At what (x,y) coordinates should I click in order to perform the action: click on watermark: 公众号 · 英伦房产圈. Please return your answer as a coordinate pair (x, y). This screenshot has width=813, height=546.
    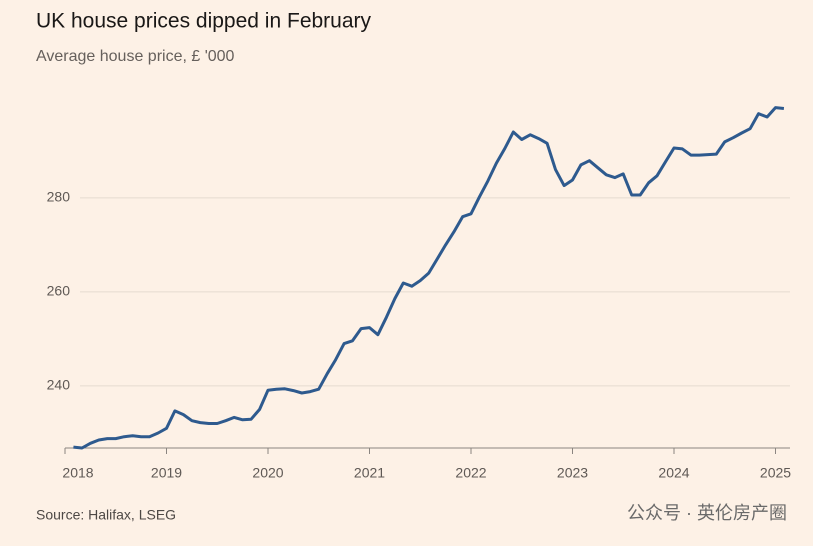
    Looking at the image, I should click on (707, 513).